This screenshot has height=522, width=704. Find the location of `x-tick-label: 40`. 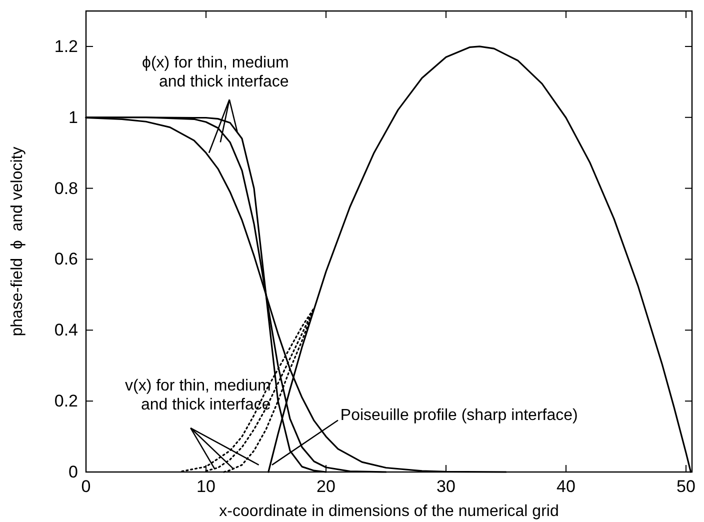

x-tick-label: 40 is located at coordinates (566, 486).